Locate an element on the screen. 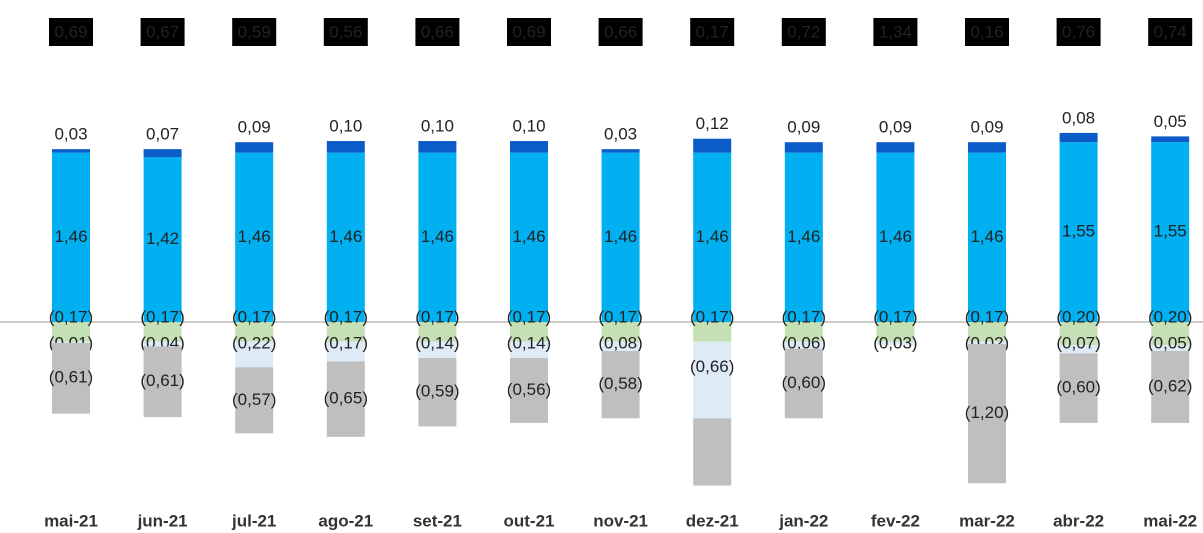 This screenshot has height=533, width=1203. data-label: (0,57) is located at coordinates (254, 399).